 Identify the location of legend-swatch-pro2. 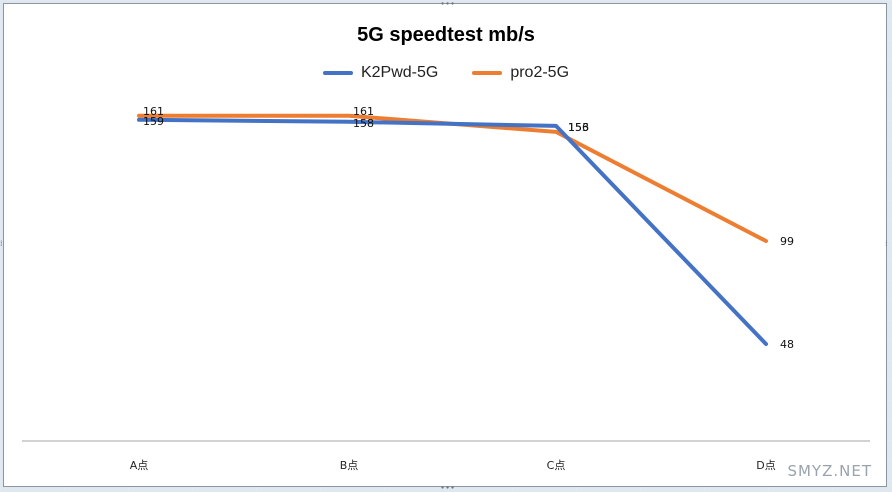
(487, 73).